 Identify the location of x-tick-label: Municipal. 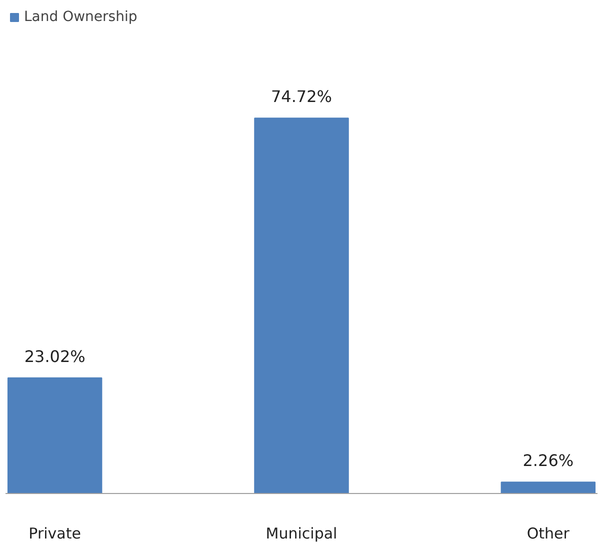
(302, 533).